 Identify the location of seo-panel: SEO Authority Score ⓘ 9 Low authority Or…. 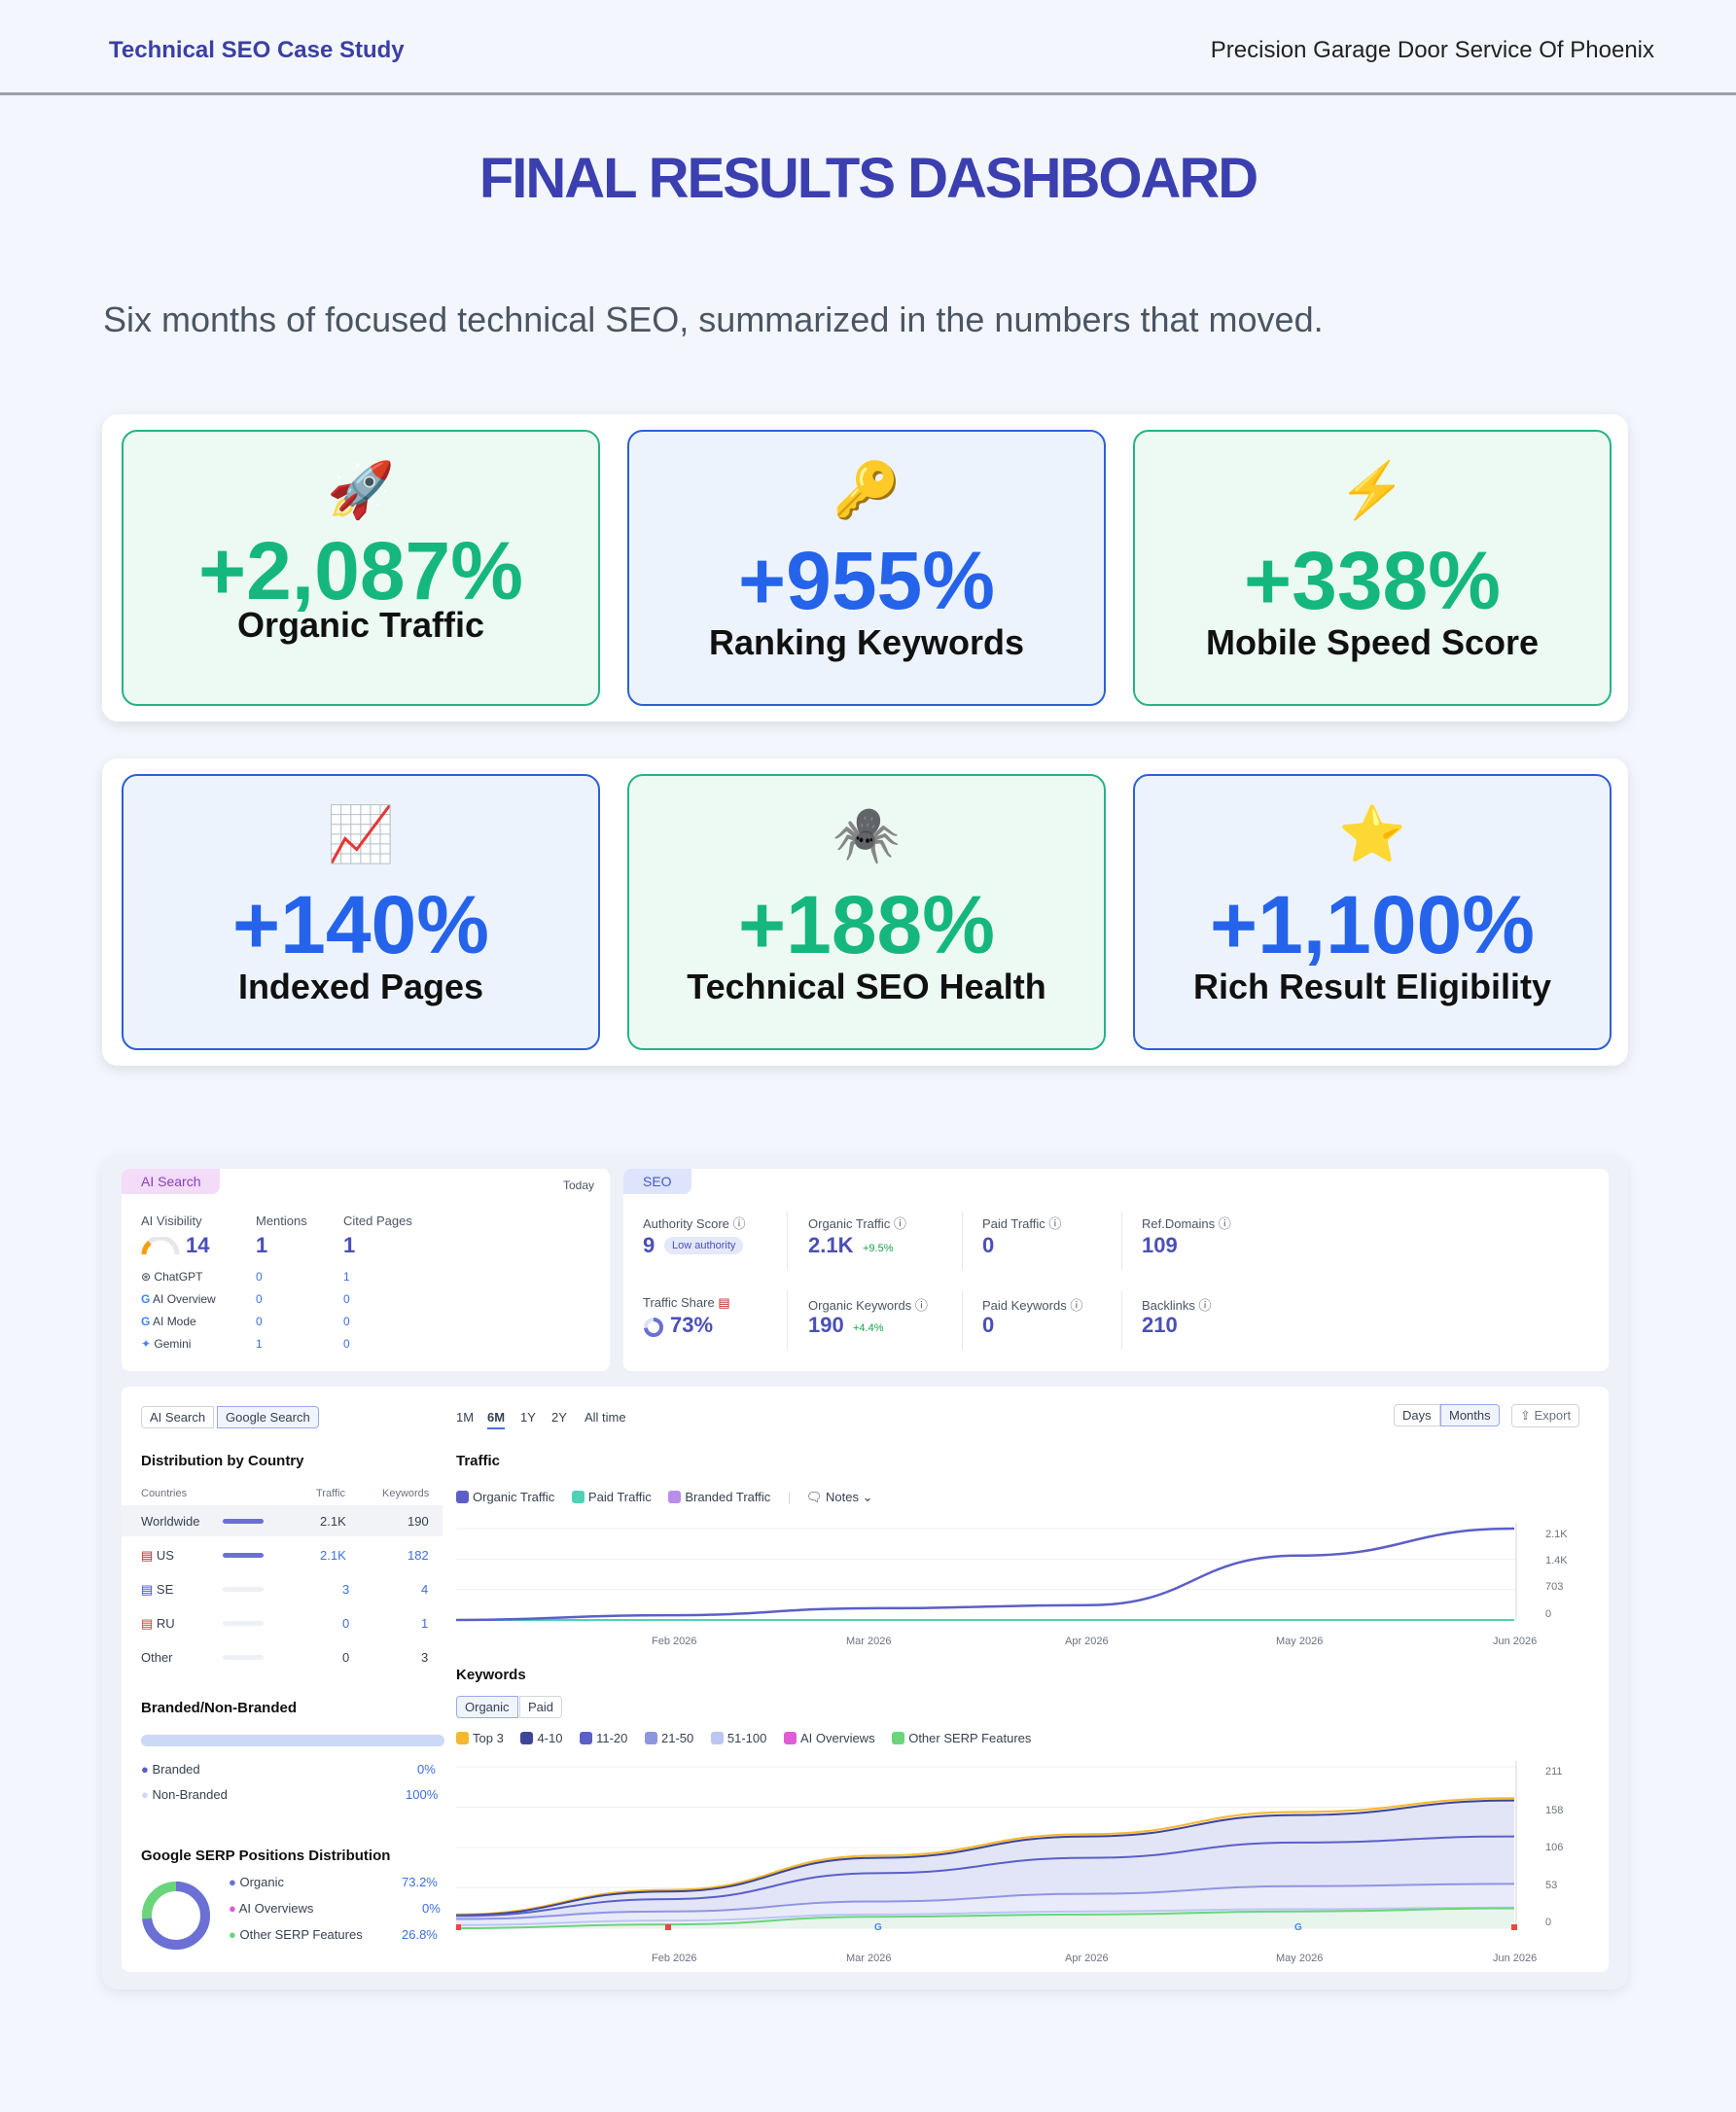
(1116, 1270).